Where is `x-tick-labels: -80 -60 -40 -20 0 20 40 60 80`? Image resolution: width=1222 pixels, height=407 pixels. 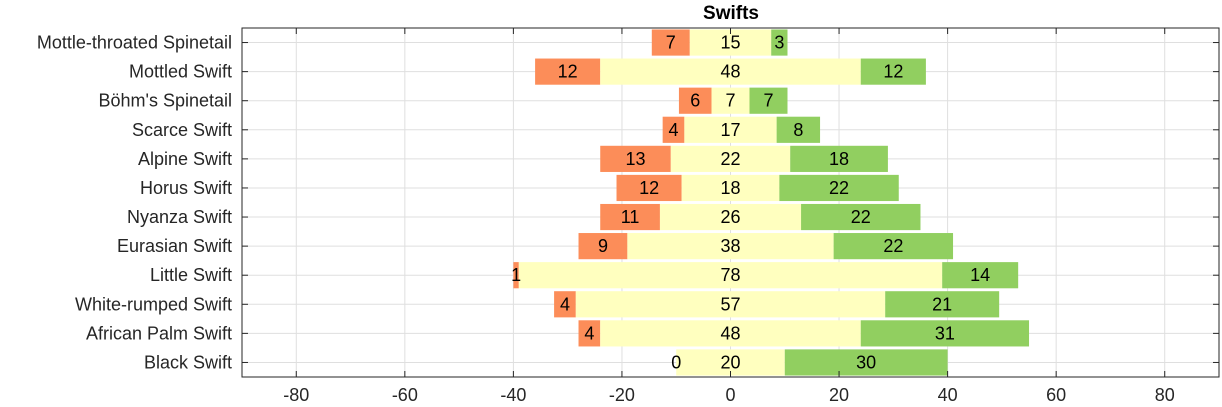
x-tick-labels: -80 -60 -40 -20 0 20 40 60 80 is located at coordinates (728, 395).